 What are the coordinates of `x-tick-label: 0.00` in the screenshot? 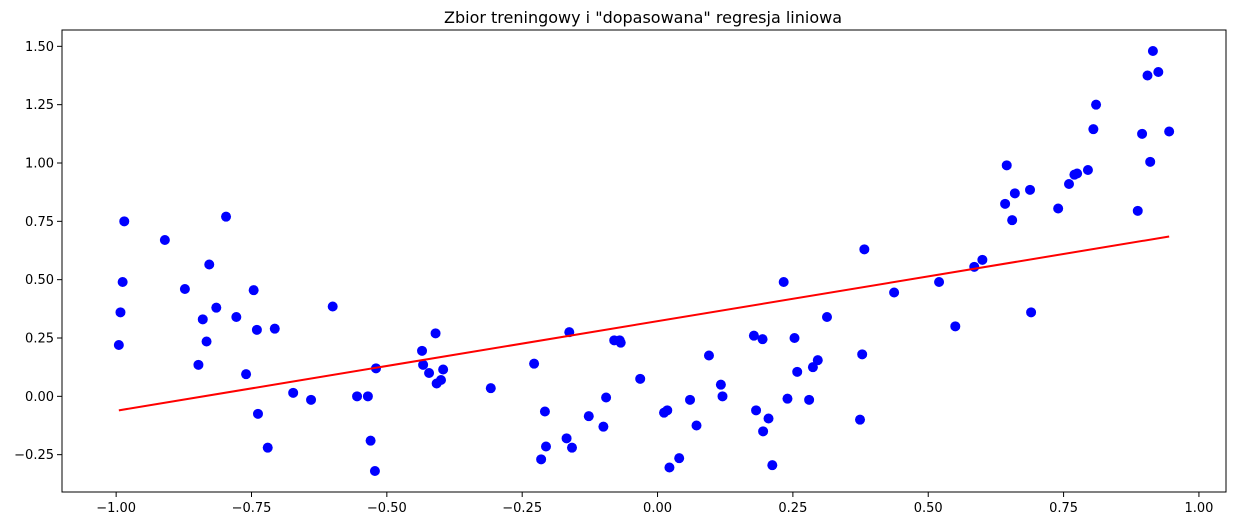 It's located at (657, 508).